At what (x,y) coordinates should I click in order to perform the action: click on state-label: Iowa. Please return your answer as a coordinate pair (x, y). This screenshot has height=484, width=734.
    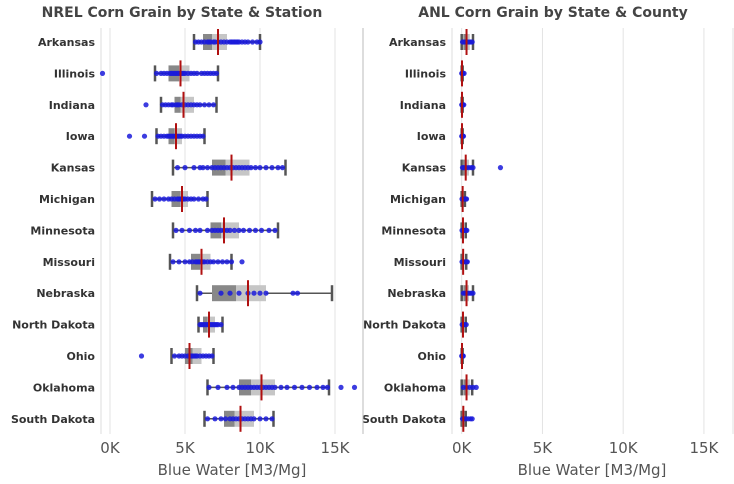
    Looking at the image, I should click on (431, 136).